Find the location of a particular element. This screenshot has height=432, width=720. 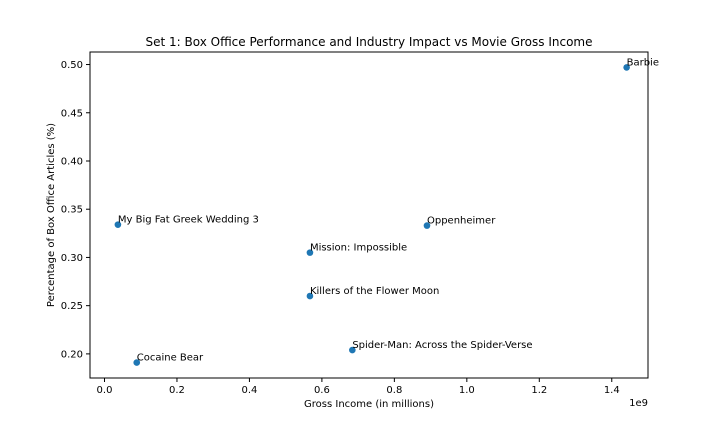

x-tick-label: 0.8 is located at coordinates (394, 390).